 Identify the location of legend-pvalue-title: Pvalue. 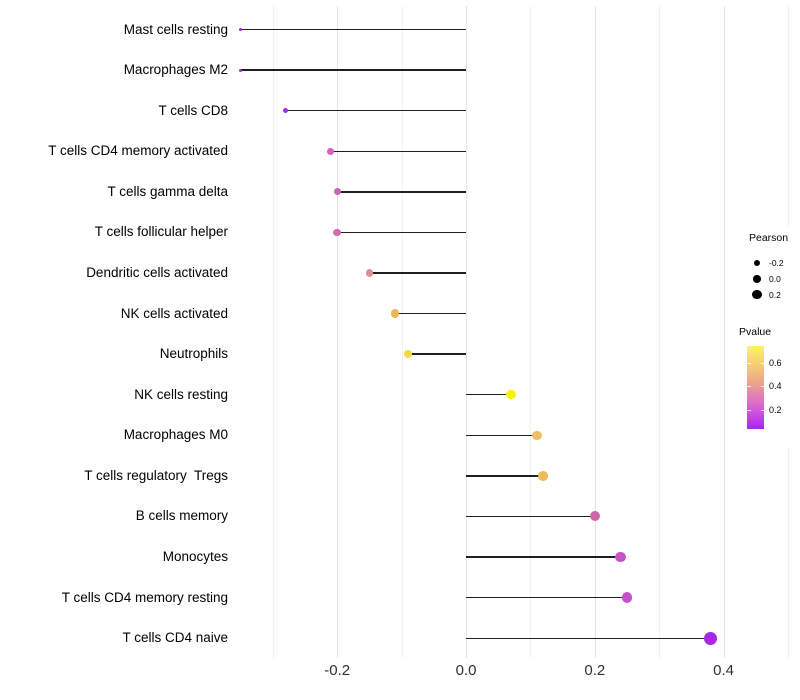
(755, 332).